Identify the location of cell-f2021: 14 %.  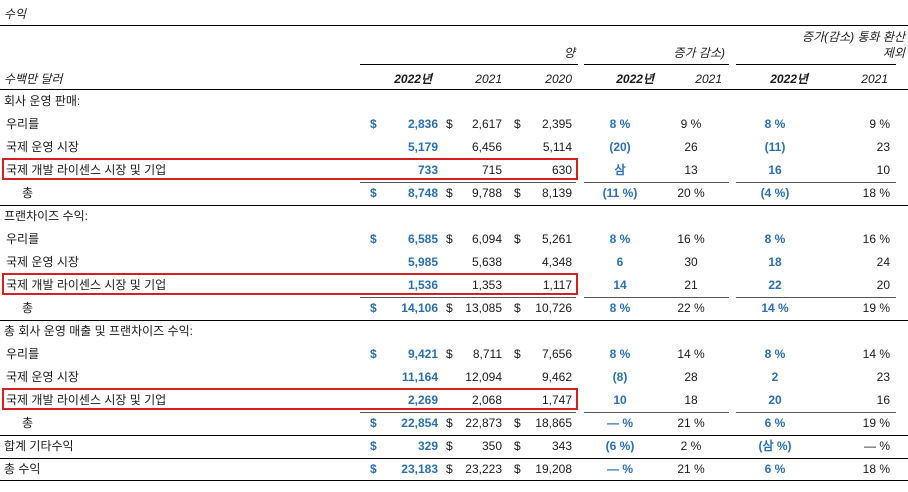
(876, 354).